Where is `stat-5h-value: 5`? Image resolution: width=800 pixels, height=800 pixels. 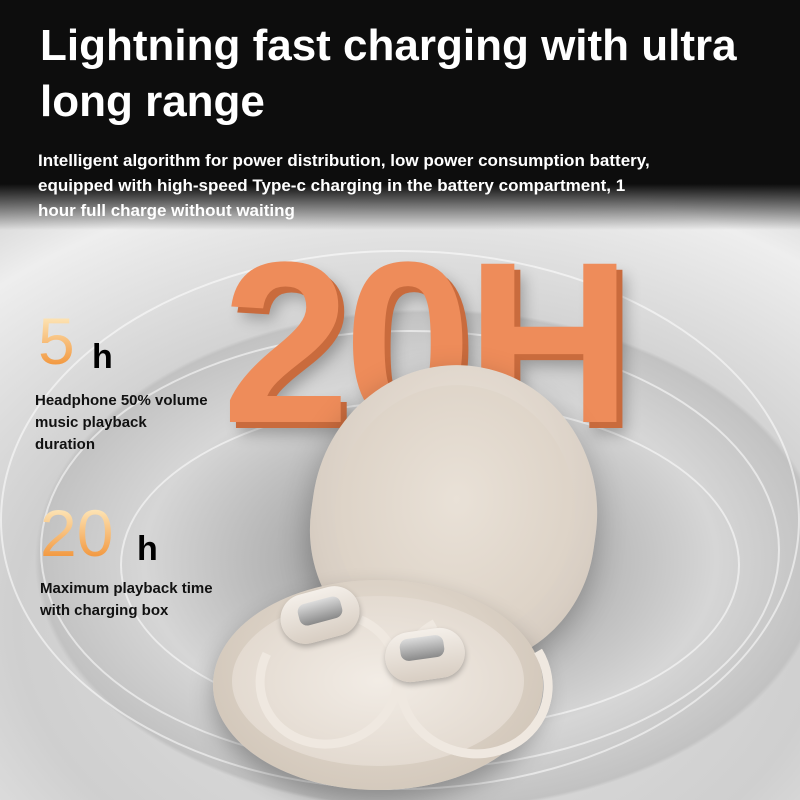 stat-5h-value: 5 is located at coordinates (56, 341).